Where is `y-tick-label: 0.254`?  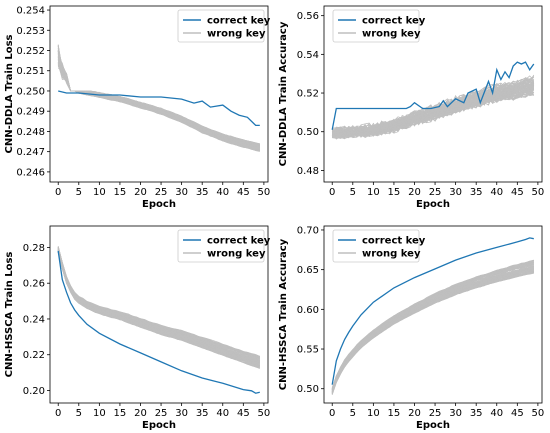
y-tick-label: 0.254 is located at coordinates (30, 11).